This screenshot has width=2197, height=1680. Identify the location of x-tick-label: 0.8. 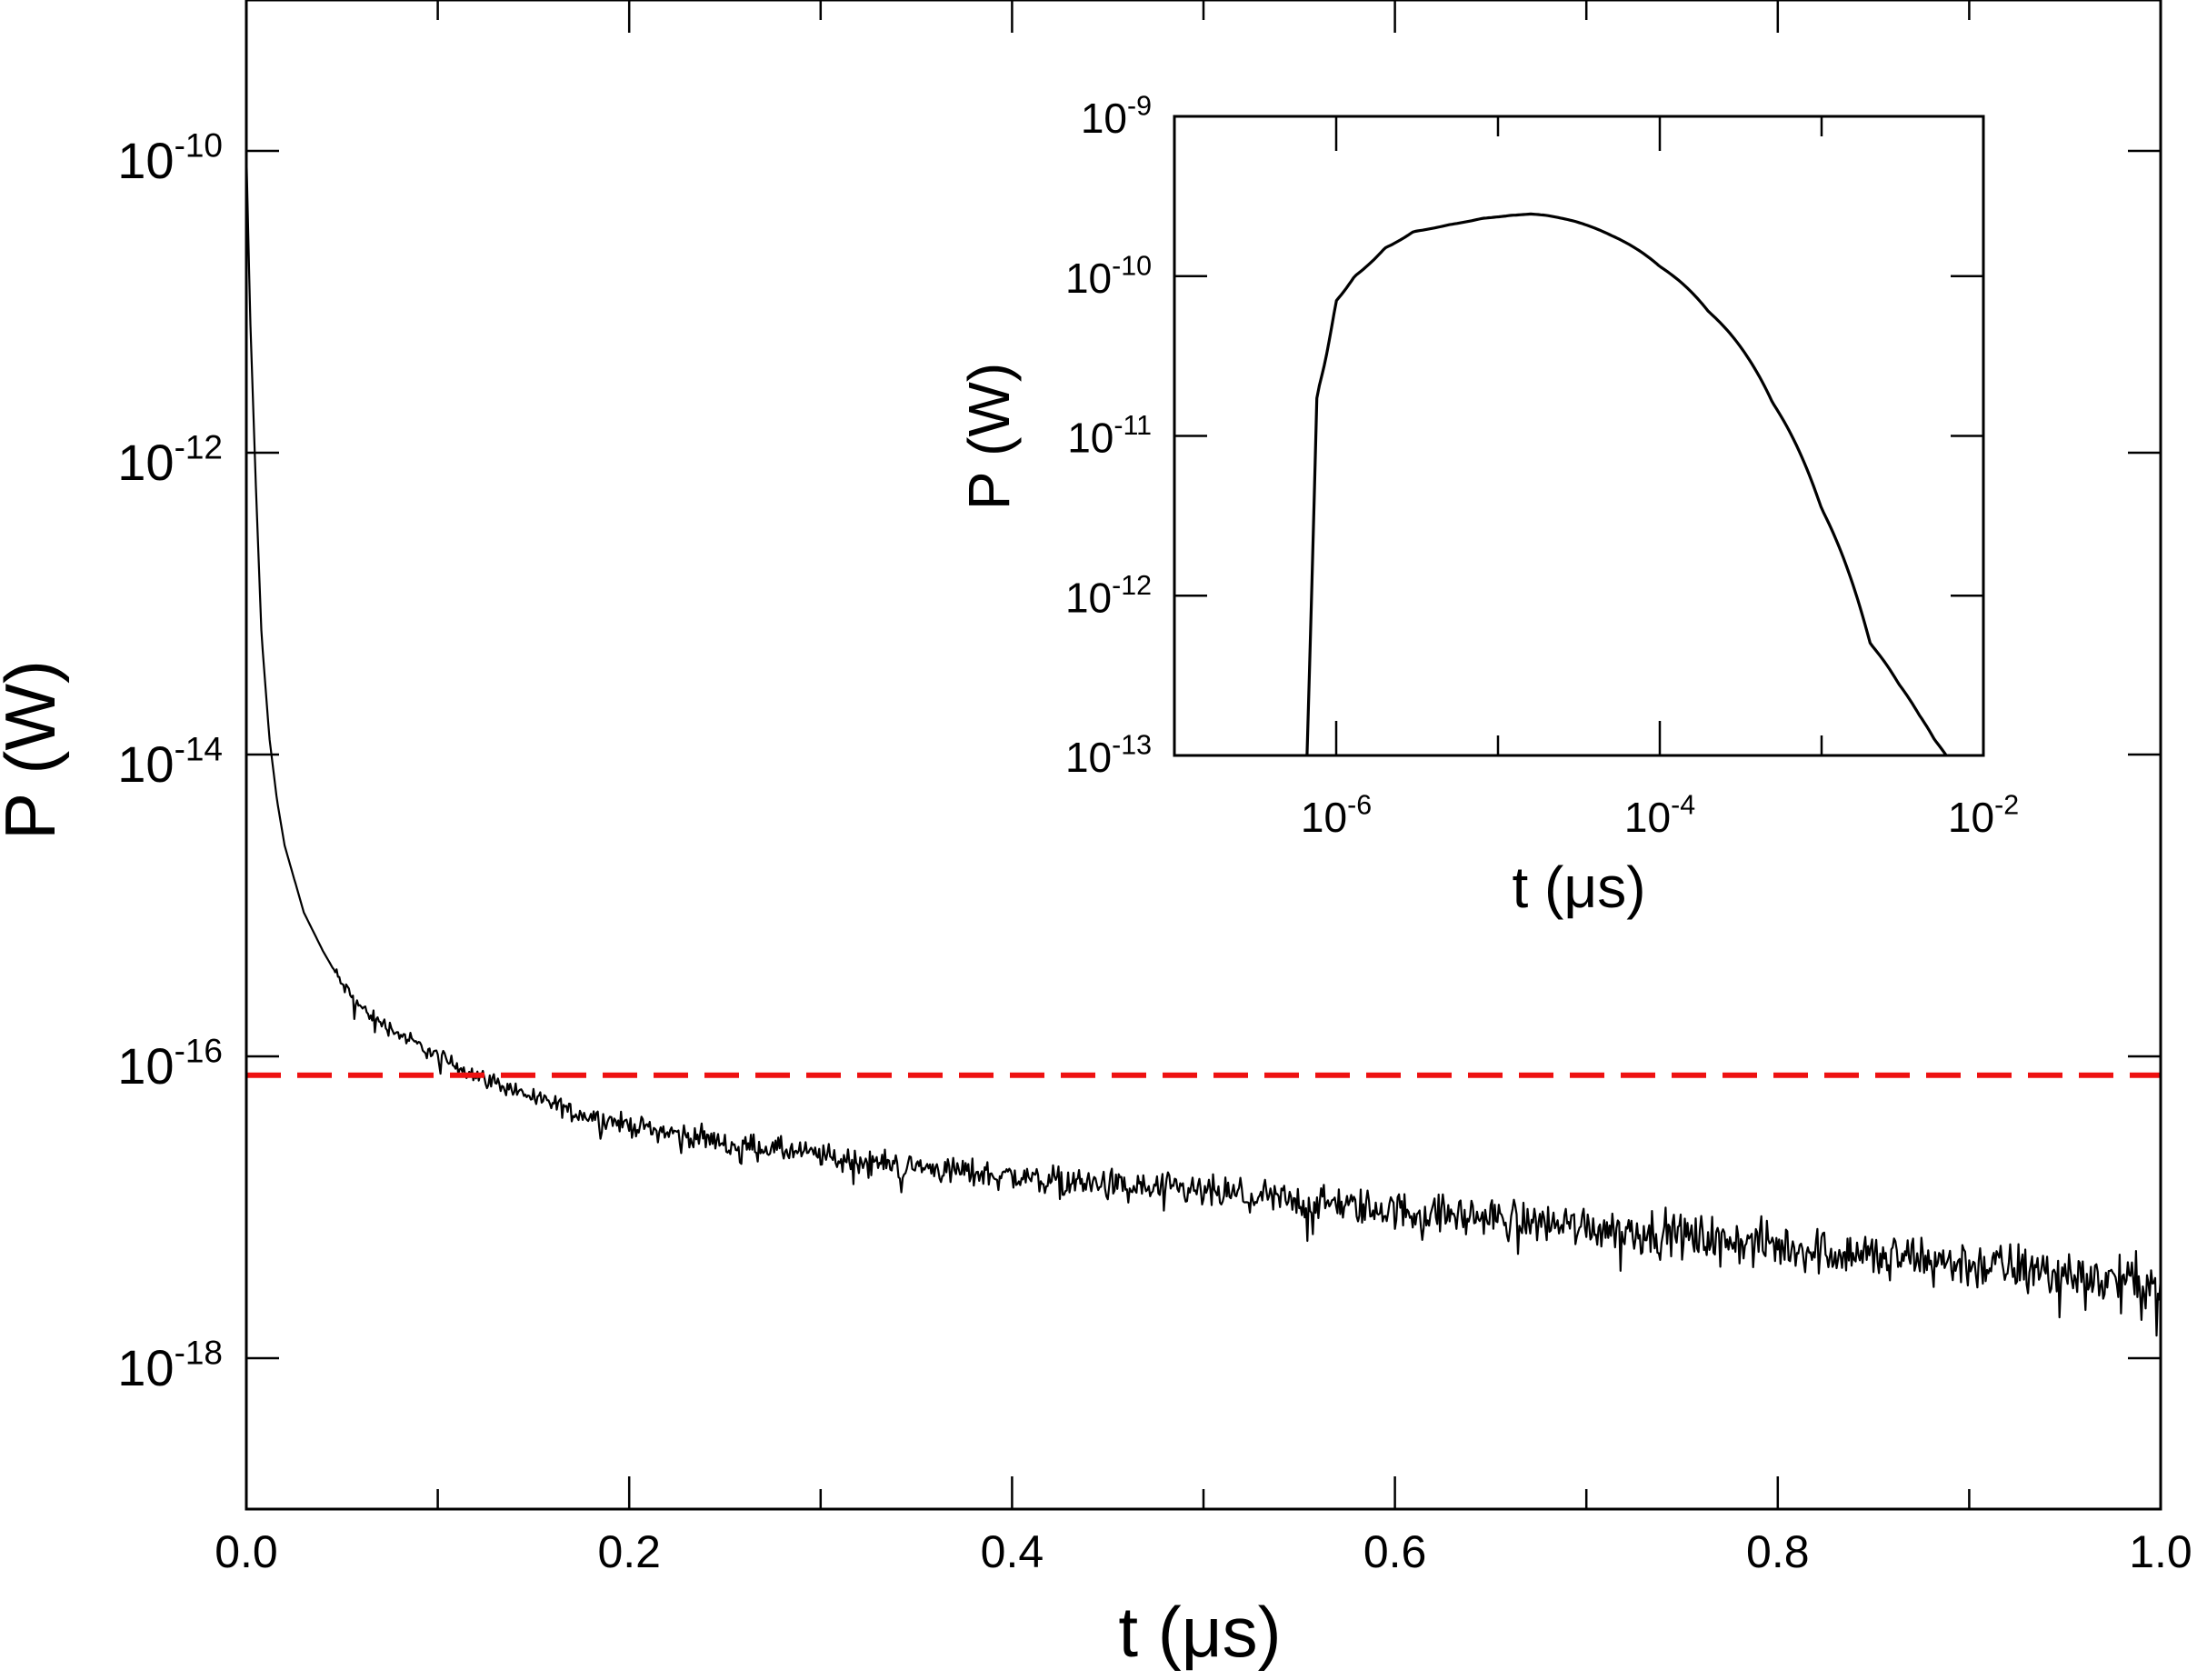
(1778, 1551).